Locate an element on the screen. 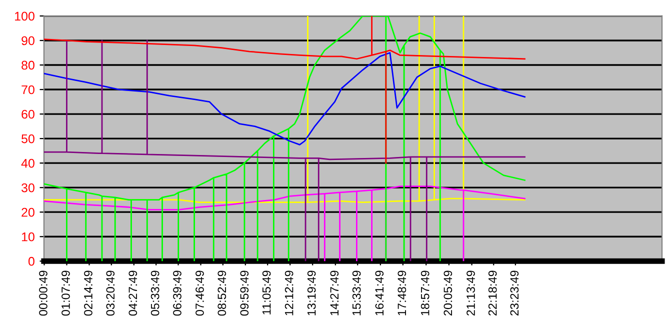 This screenshot has height=326, width=666. x-tick-label: 03:20:49 is located at coordinates (110, 293).